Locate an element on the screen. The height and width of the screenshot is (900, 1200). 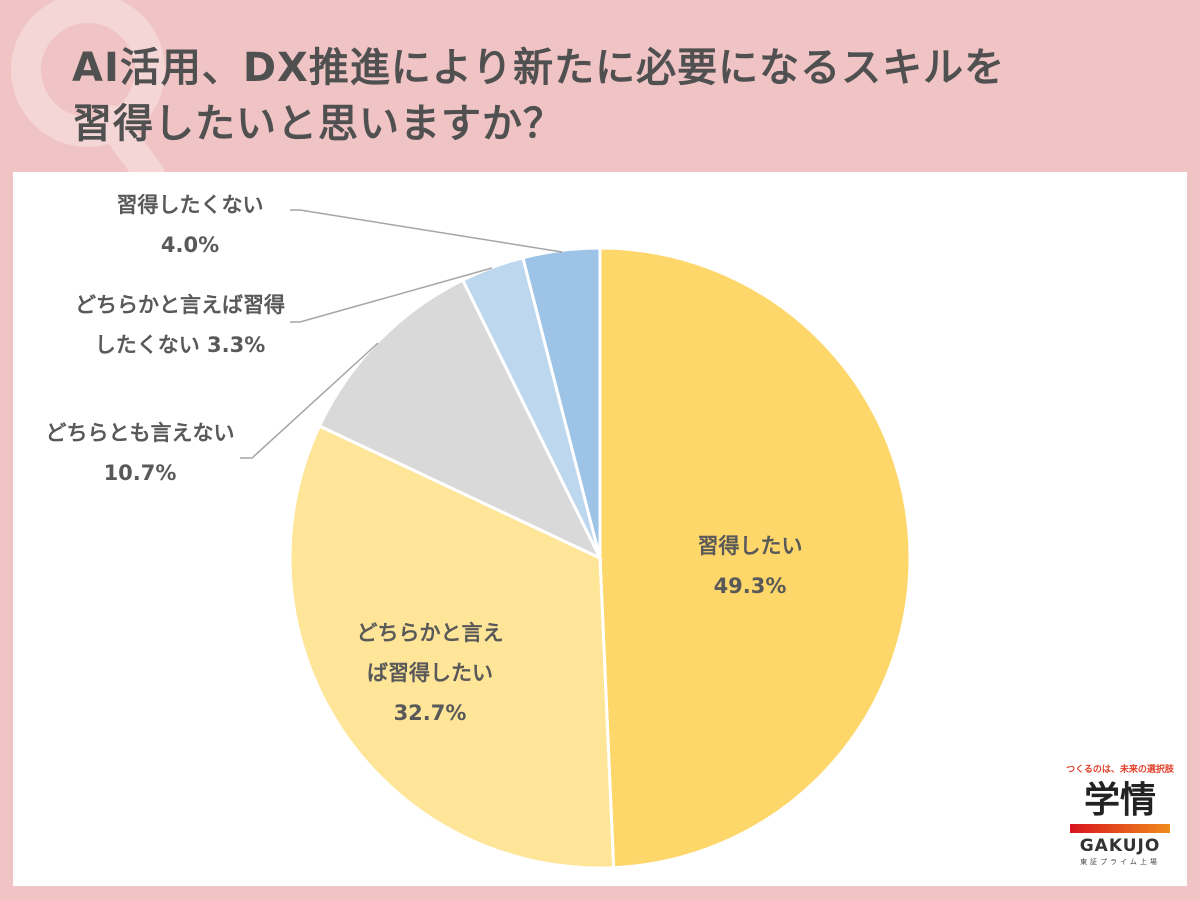
data-label-1-1: ば習得したい is located at coordinates (430, 673).